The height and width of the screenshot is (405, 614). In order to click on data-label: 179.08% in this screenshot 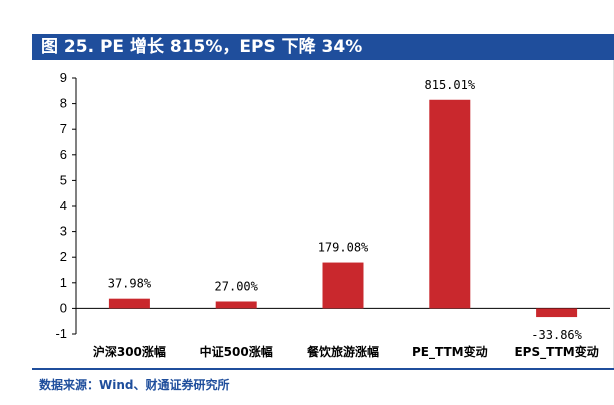, I will do `click(343, 248)`.